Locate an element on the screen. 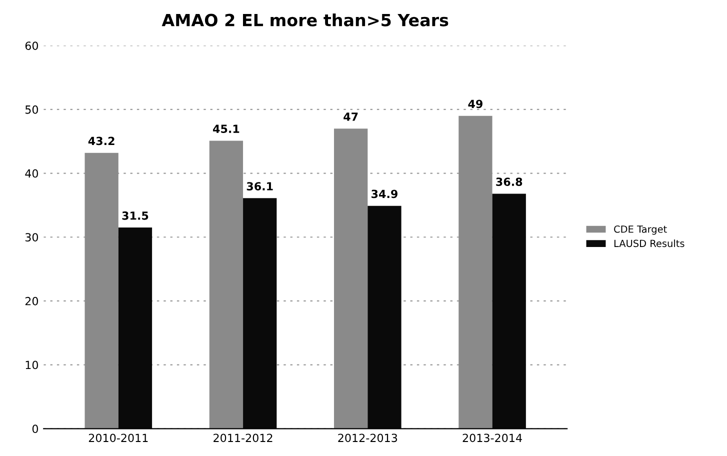  legend-label: CDE Target is located at coordinates (640, 230).